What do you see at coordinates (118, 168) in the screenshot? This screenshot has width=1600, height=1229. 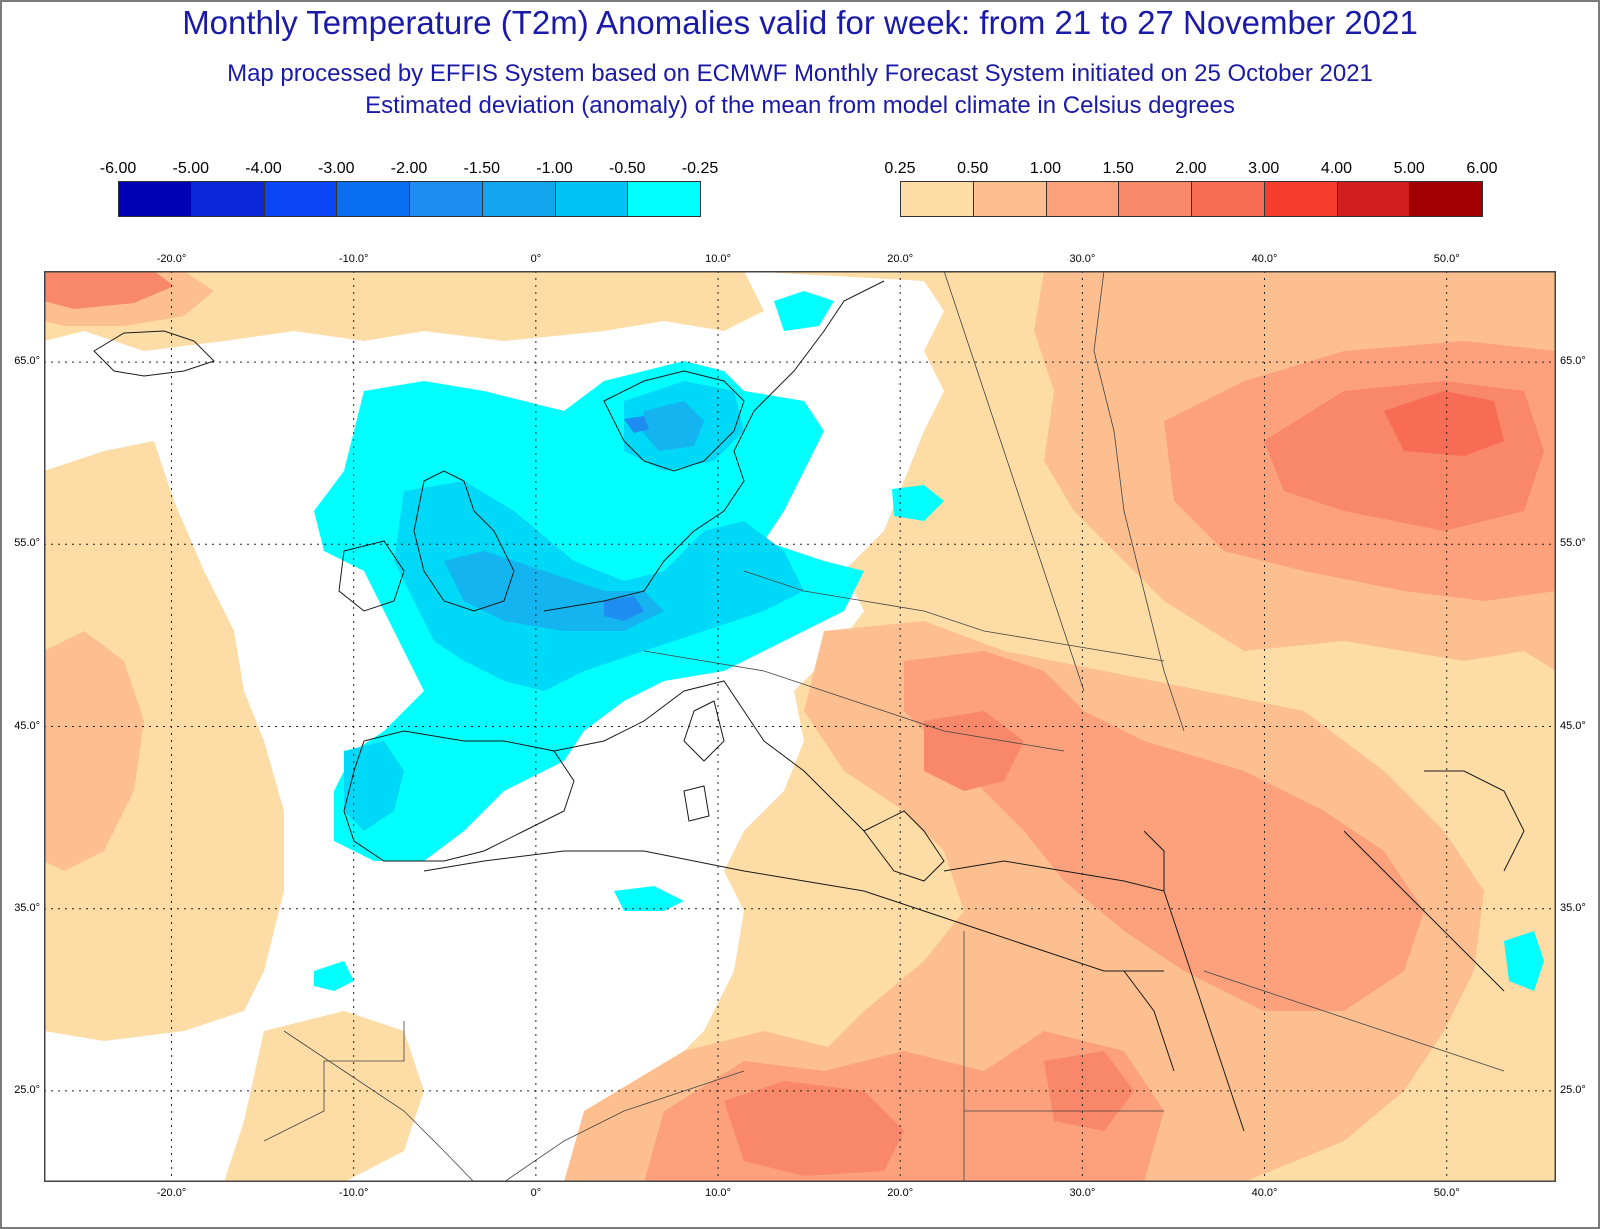 I see `legend-negative-label: -6.00` at bounding box center [118, 168].